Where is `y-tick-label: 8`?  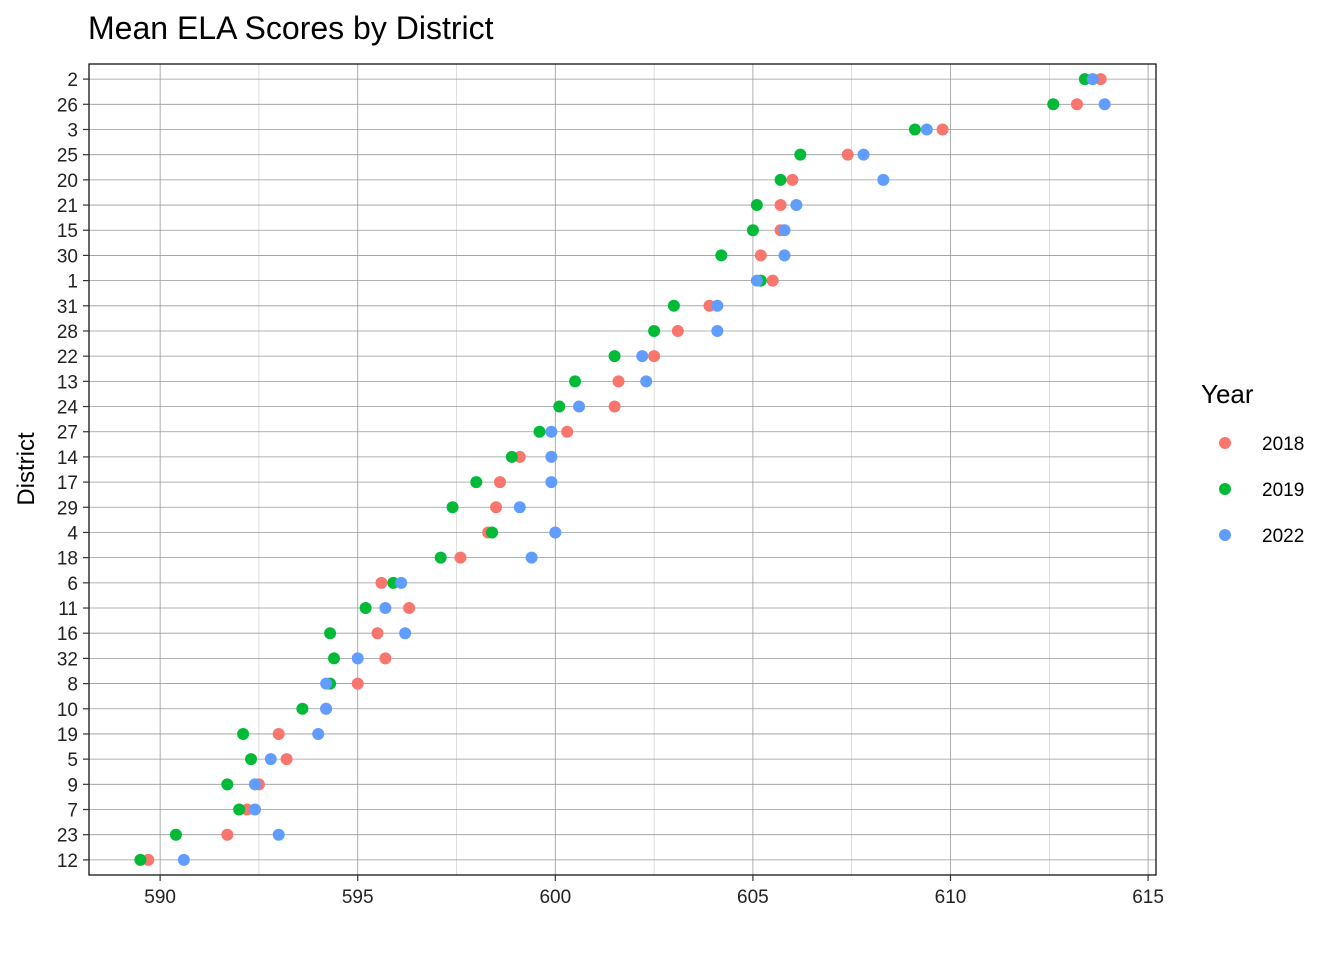
y-tick-label: 8 is located at coordinates (72, 685).